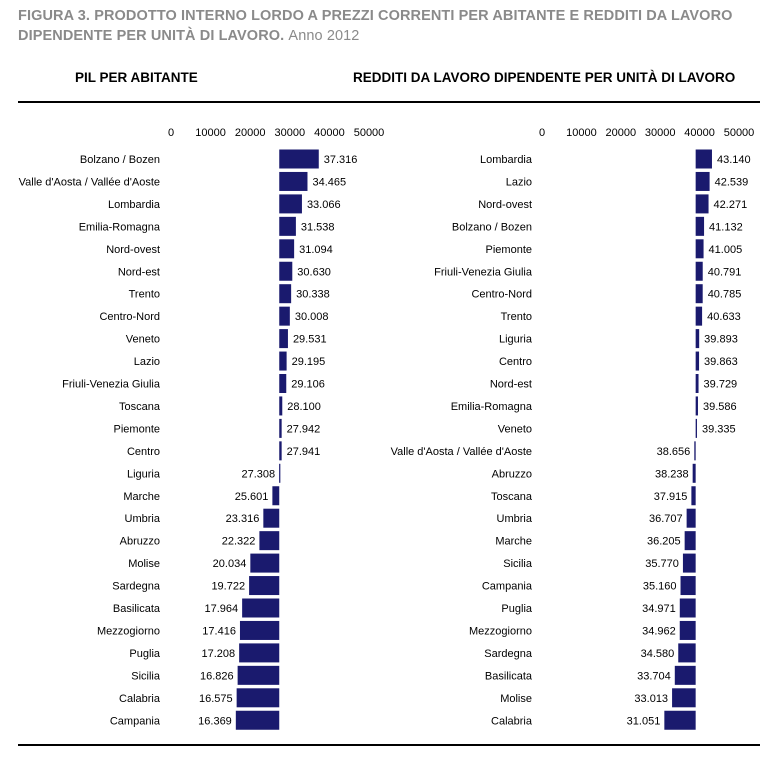 This screenshot has width=767, height=761. I want to click on redditi-category-label: Friuli-Venezia Giulia, so click(483, 272).